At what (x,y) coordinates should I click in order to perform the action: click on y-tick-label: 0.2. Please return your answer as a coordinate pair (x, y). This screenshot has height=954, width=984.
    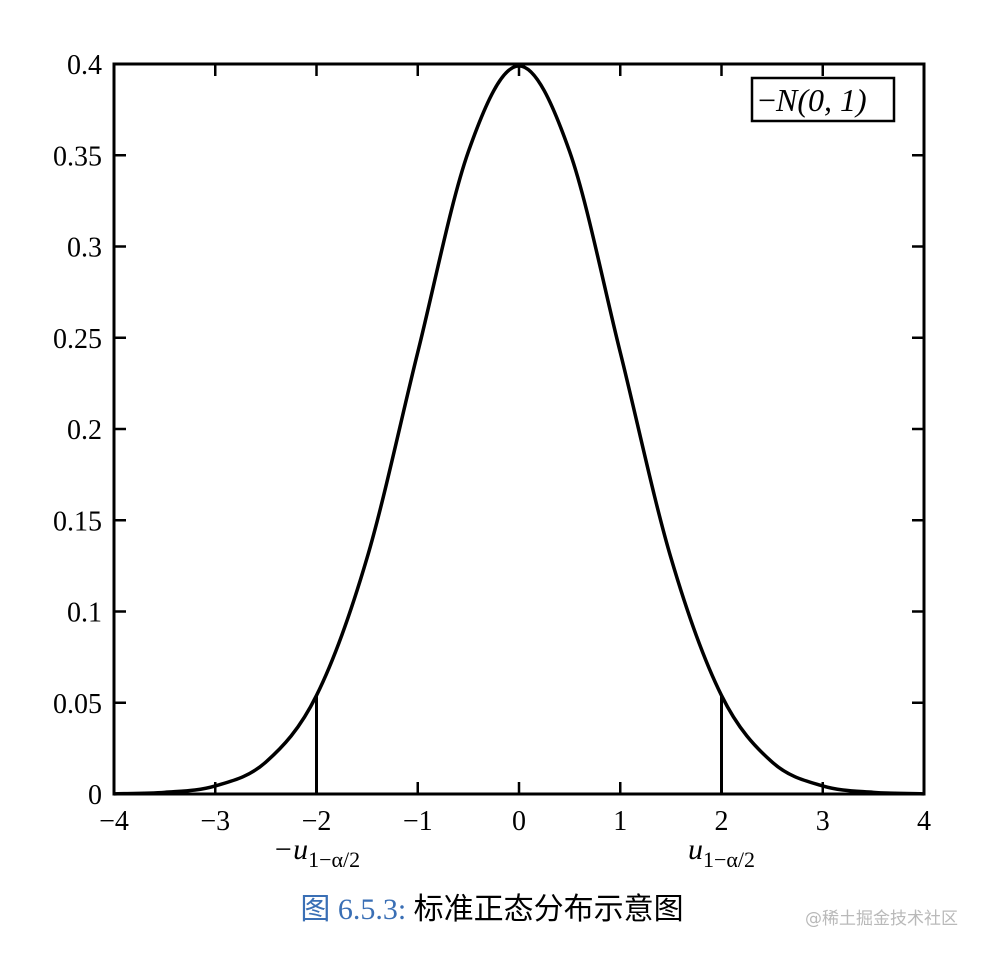
    Looking at the image, I should click on (84, 430).